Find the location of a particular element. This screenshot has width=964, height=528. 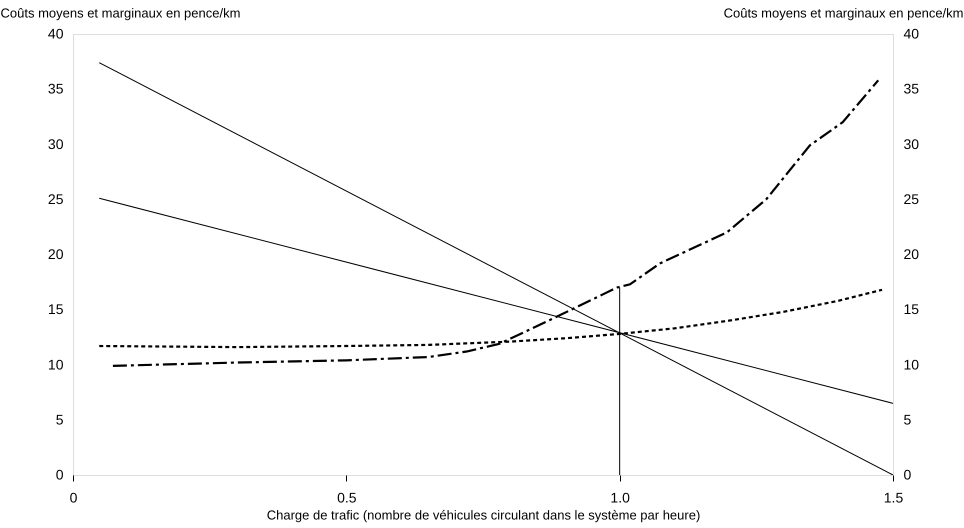

y2-axis-title: Coûts moyens et marginaux en pence/km is located at coordinates (844, 13).